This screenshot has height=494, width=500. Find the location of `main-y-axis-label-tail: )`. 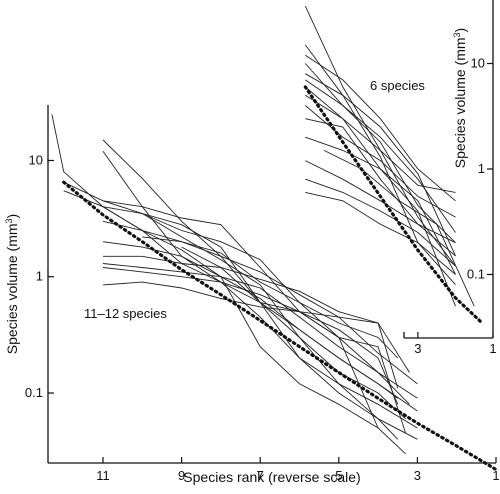

main-y-axis-label-tail: ) is located at coordinates (12, 216).